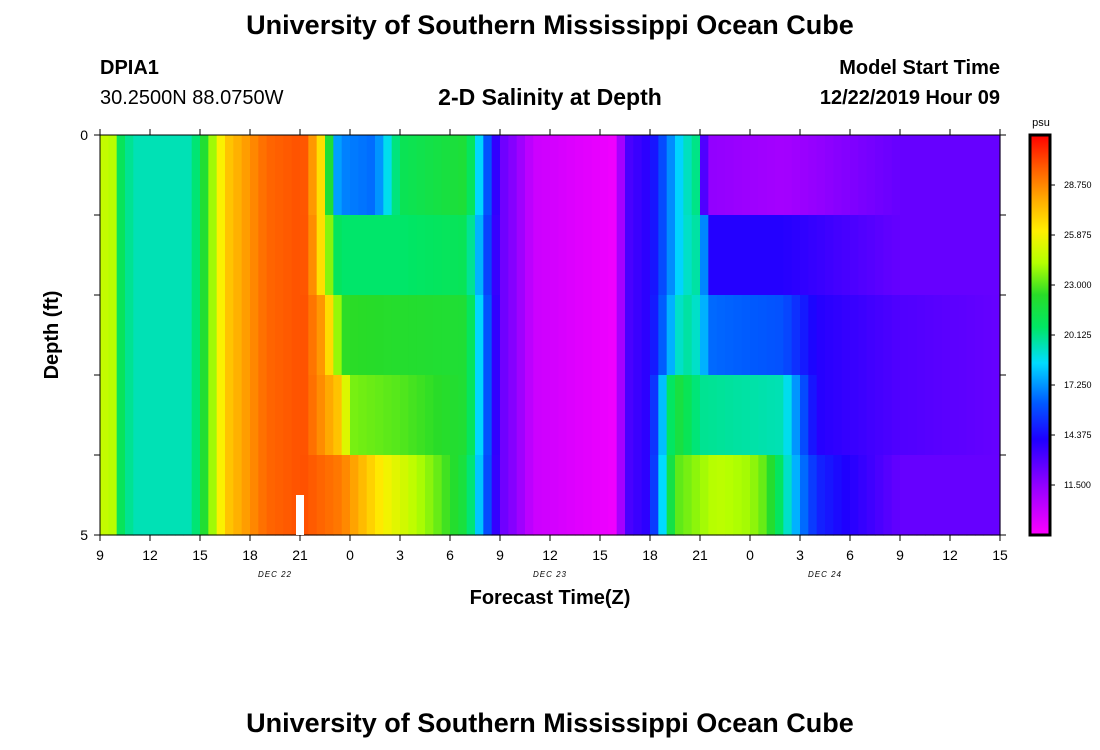 Image resolution: width=1100 pixels, height=750 pixels. Describe the element at coordinates (1078, 335) in the screenshot. I see `colorbar-tick-label: 20.125` at that location.